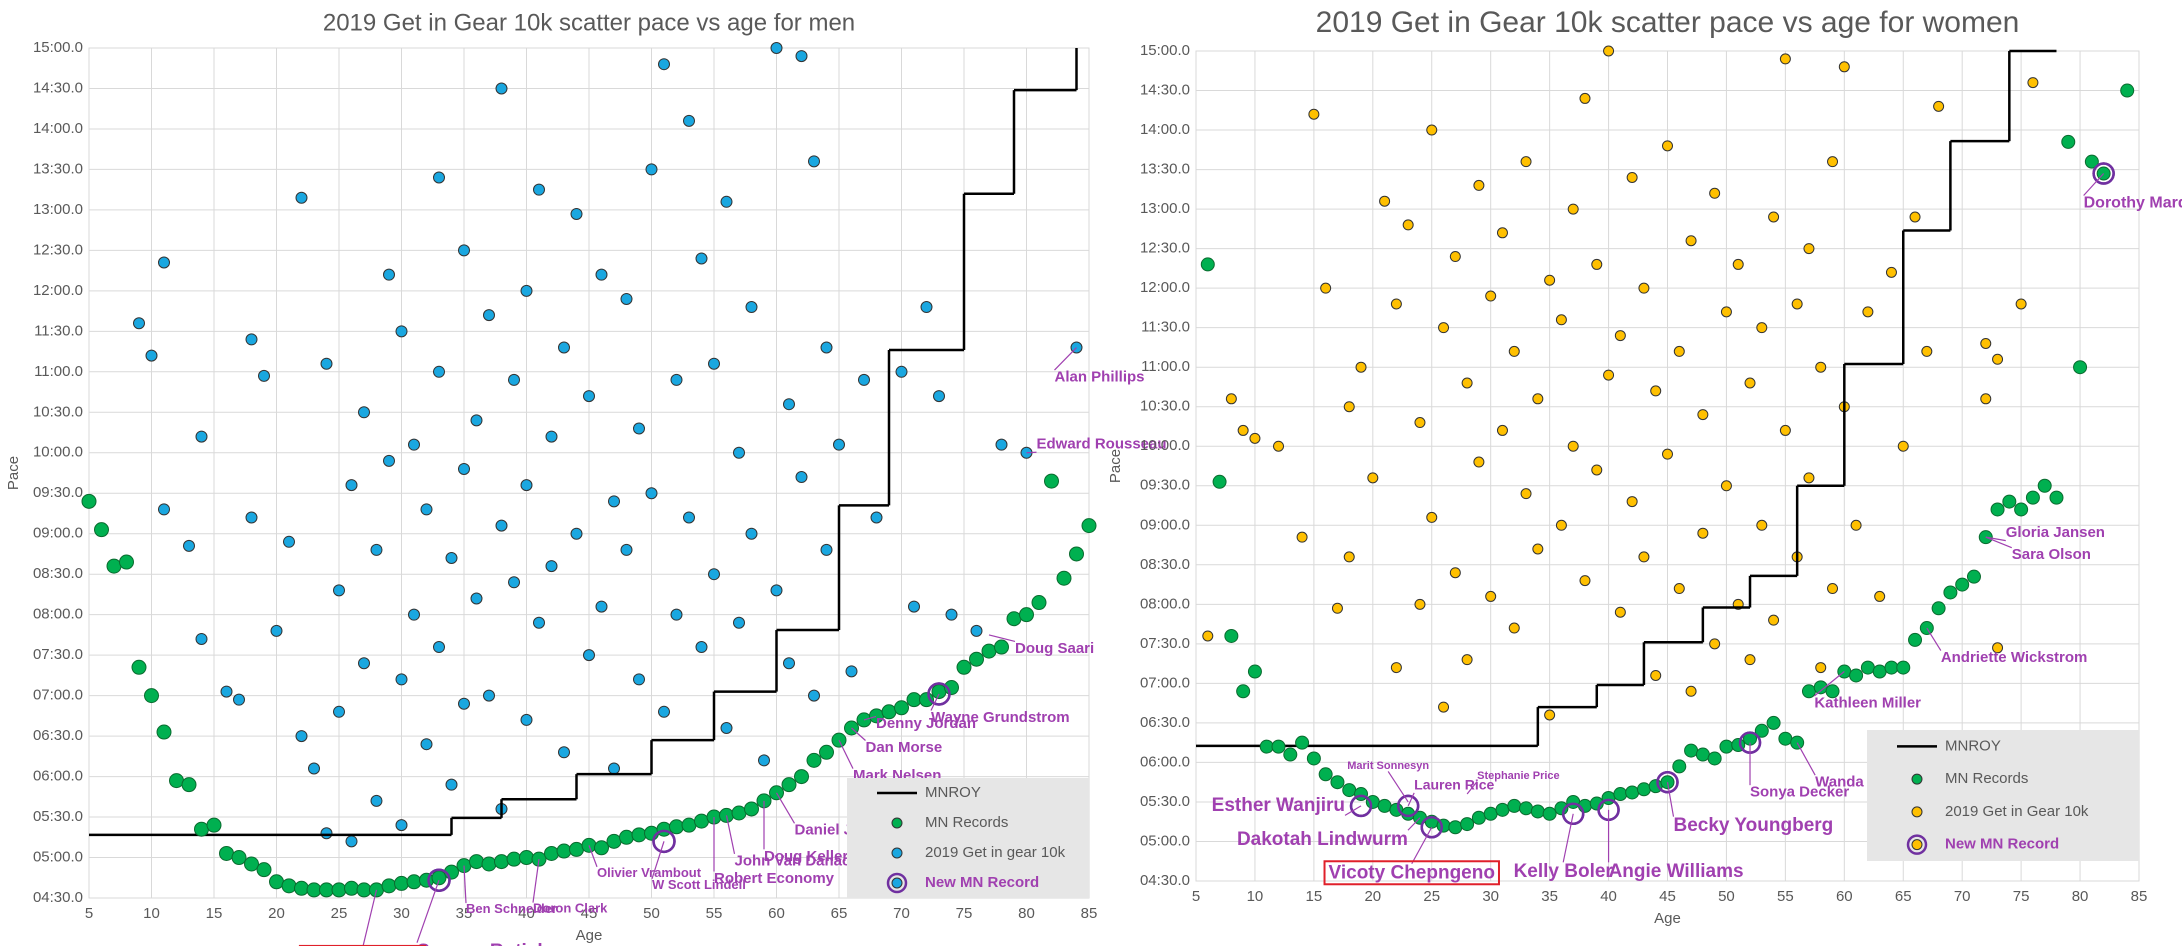 The width and height of the screenshot is (2182, 946). Describe the element at coordinates (1903, 896) in the screenshot. I see `x-tick-label: 65` at that location.